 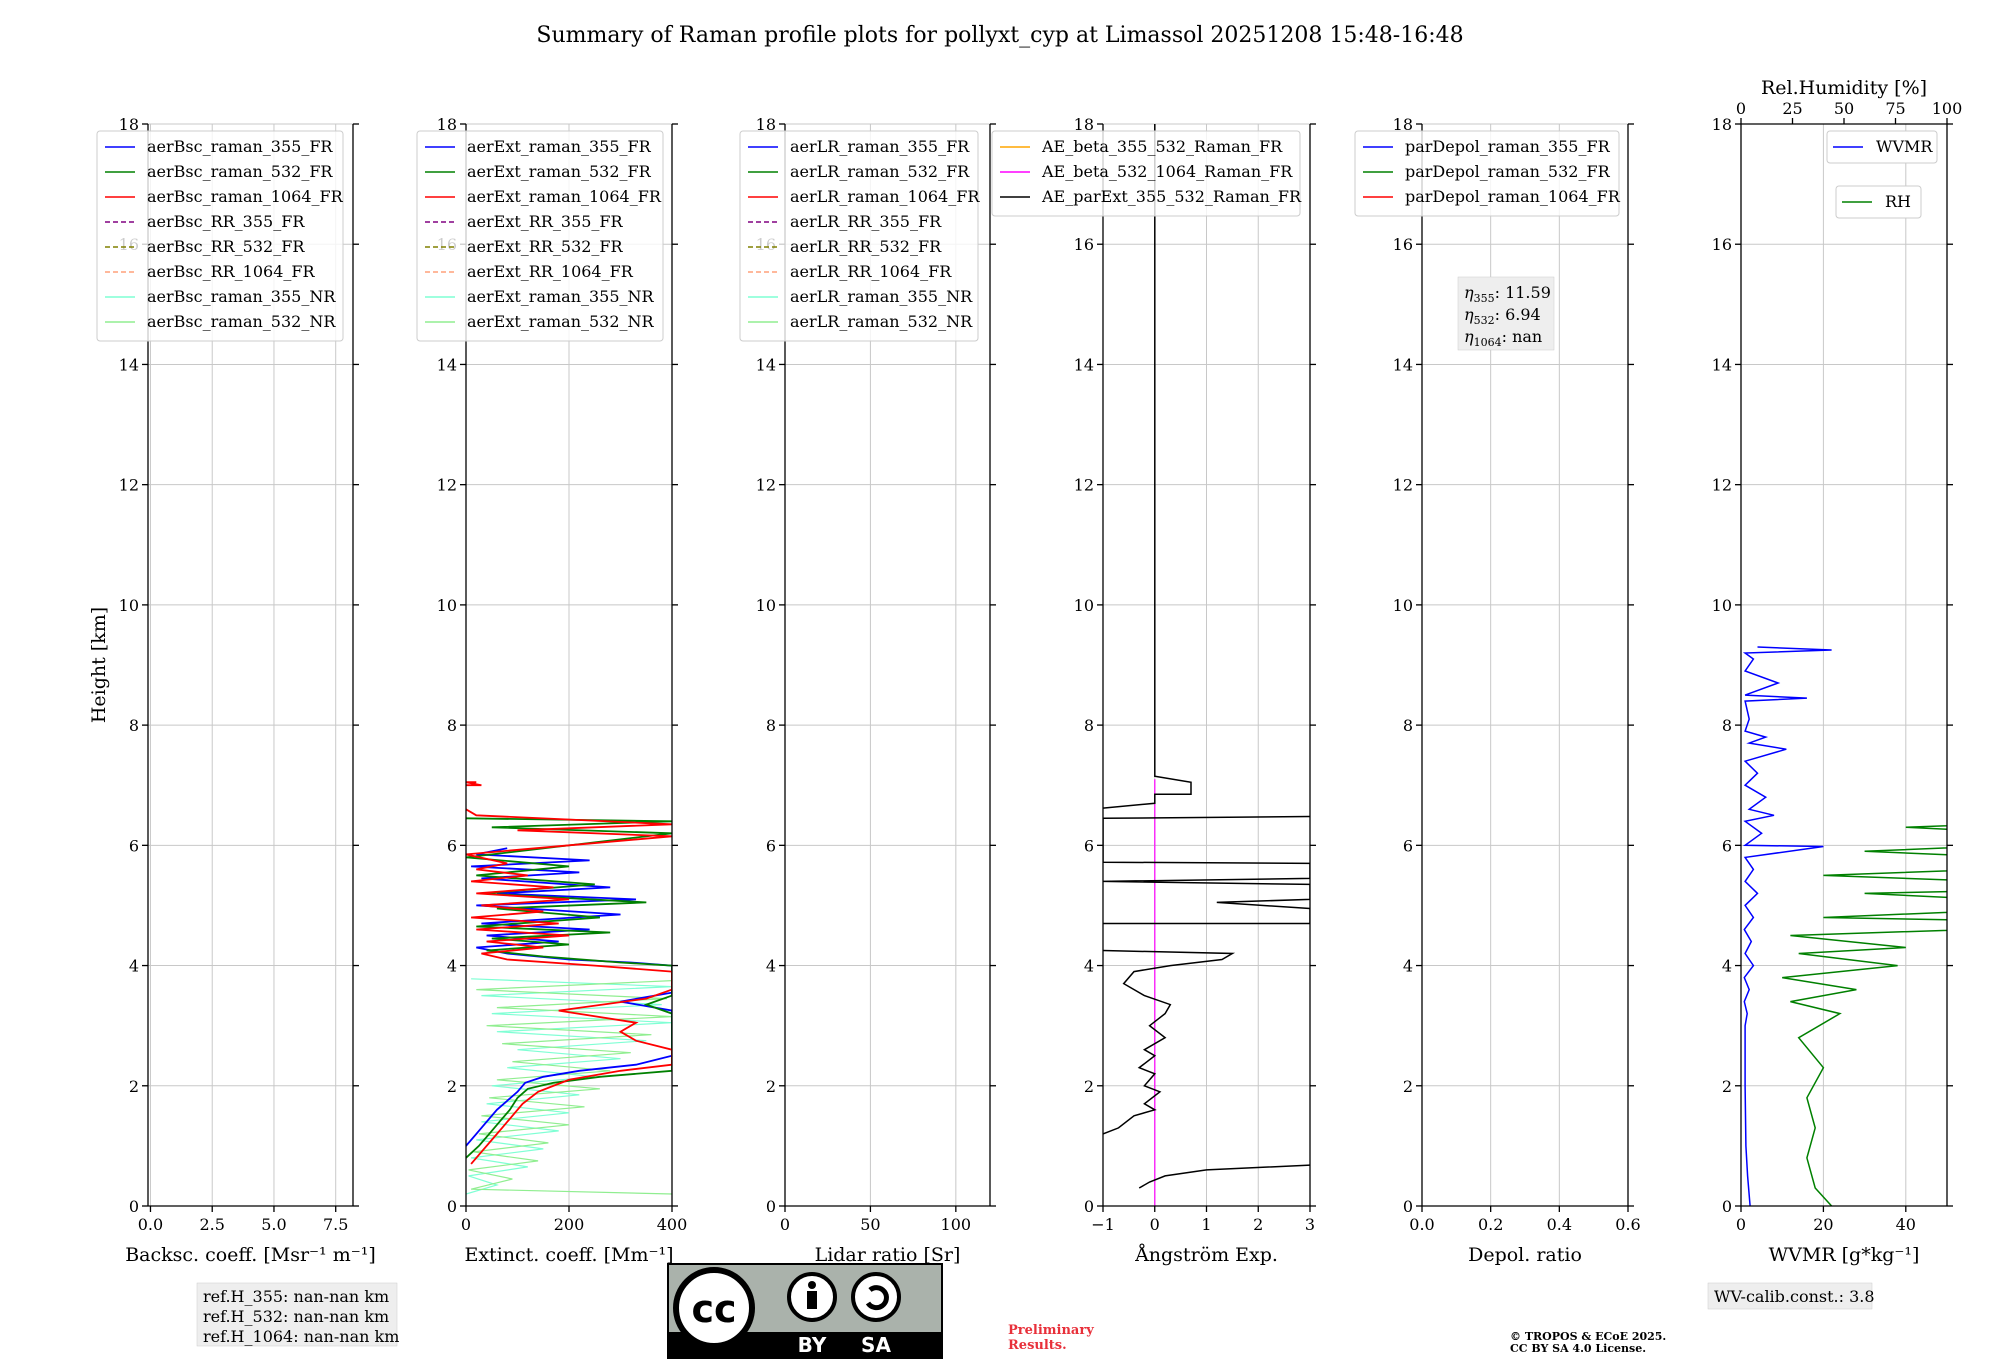 What do you see at coordinates (812, 1285) in the screenshot?
I see `attribution-head` at bounding box center [812, 1285].